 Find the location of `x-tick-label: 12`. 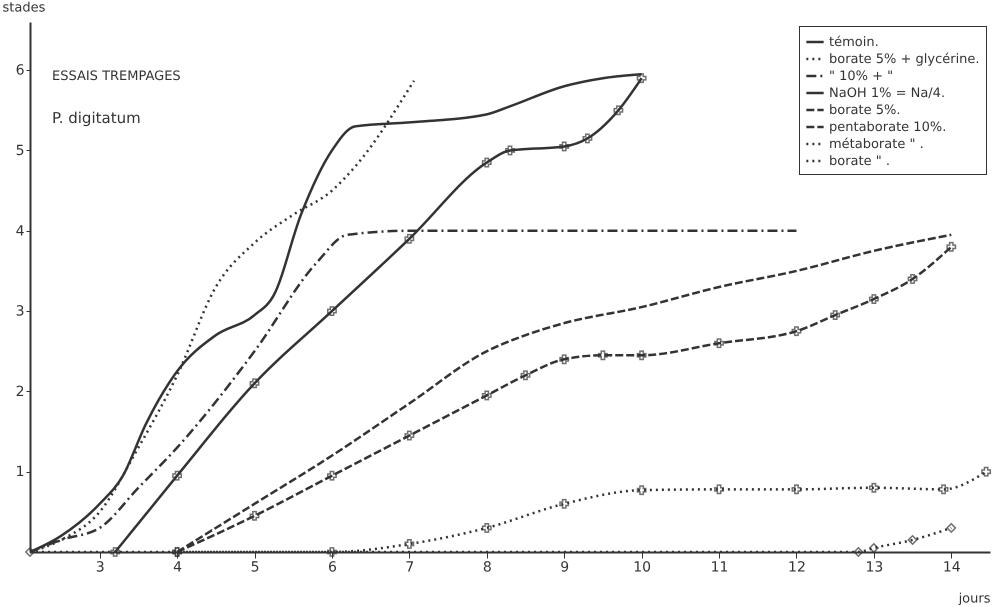

x-tick-label: 12 is located at coordinates (797, 568).